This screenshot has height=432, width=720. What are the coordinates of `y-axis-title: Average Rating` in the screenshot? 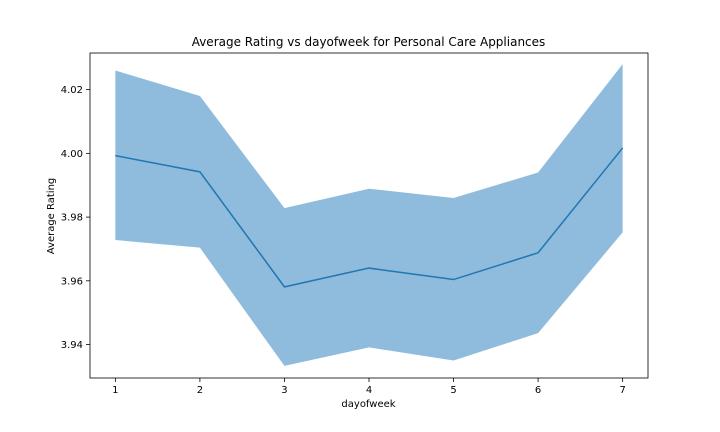 It's located at (51, 216).